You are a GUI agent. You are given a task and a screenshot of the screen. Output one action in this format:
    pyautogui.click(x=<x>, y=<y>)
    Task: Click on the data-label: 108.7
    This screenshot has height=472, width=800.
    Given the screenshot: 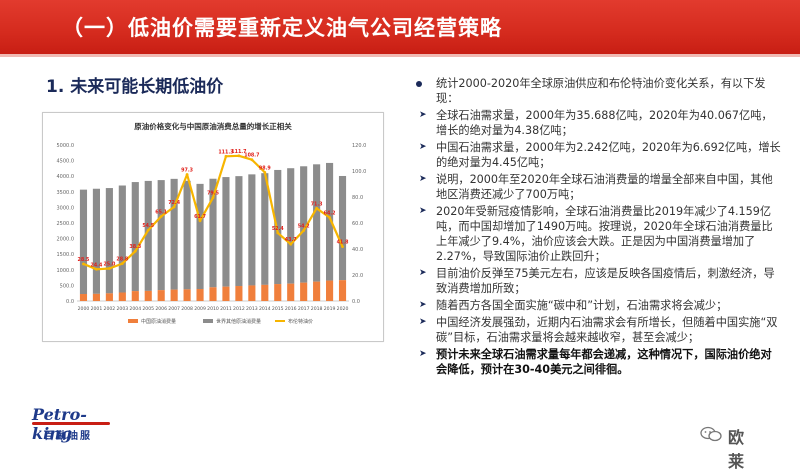 What is the action you would take?
    pyautogui.click(x=251, y=156)
    